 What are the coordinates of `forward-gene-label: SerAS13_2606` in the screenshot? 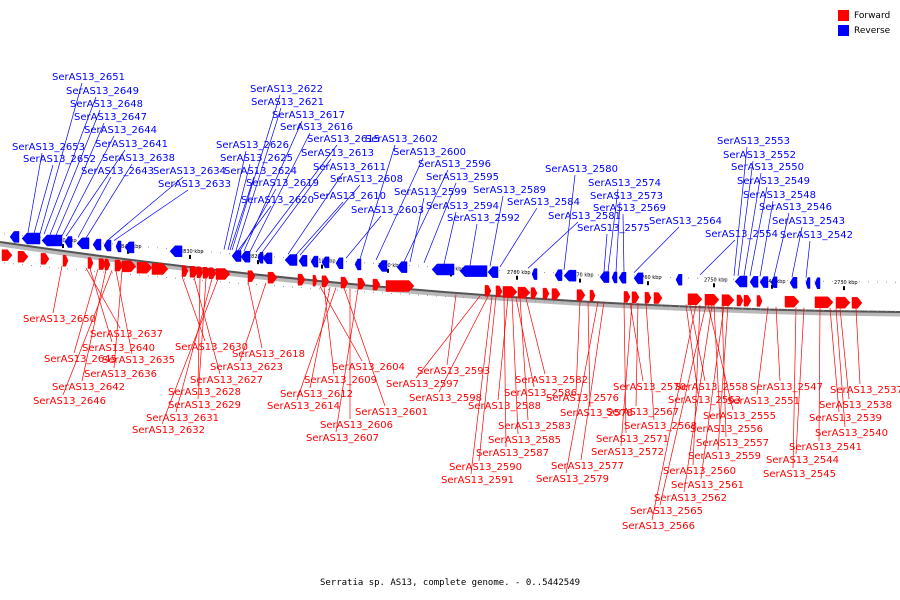 It's located at (356, 425).